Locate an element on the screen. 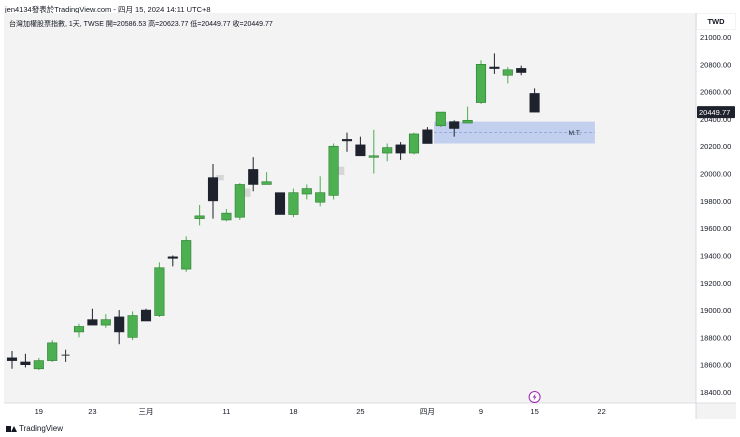 The image size is (740, 437). footer-brand: TradingView is located at coordinates (41, 428).